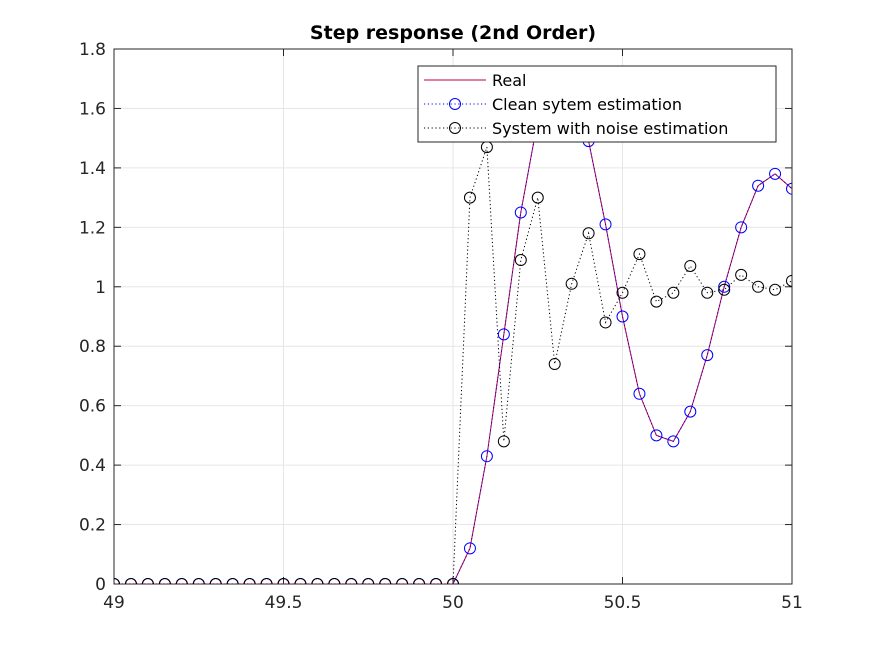 This screenshot has height=656, width=875. Describe the element at coordinates (92, 407) in the screenshot. I see `y-tick-label: 0.6` at that location.